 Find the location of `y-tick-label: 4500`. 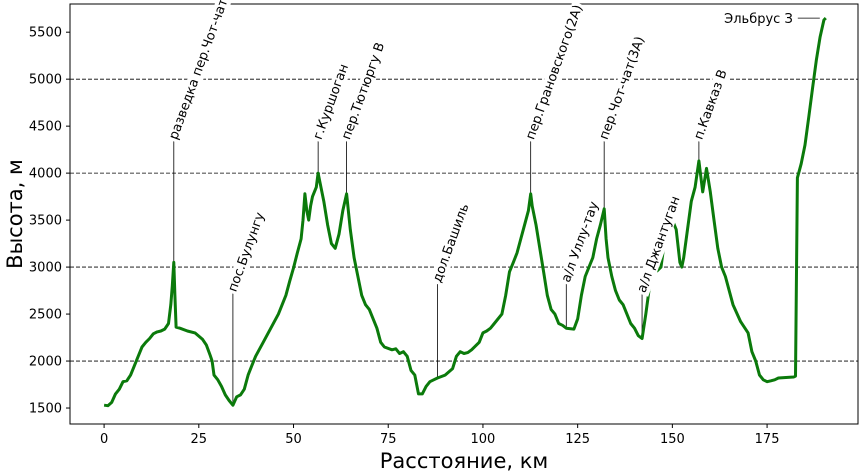

y-tick-label: 4500 is located at coordinates (45, 127).